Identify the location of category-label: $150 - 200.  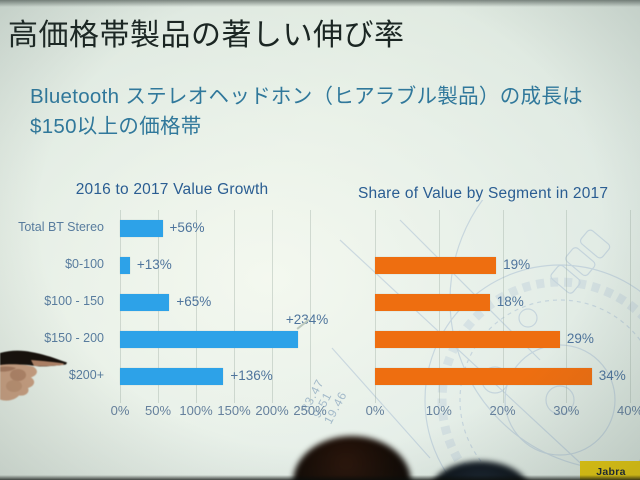
(74, 337).